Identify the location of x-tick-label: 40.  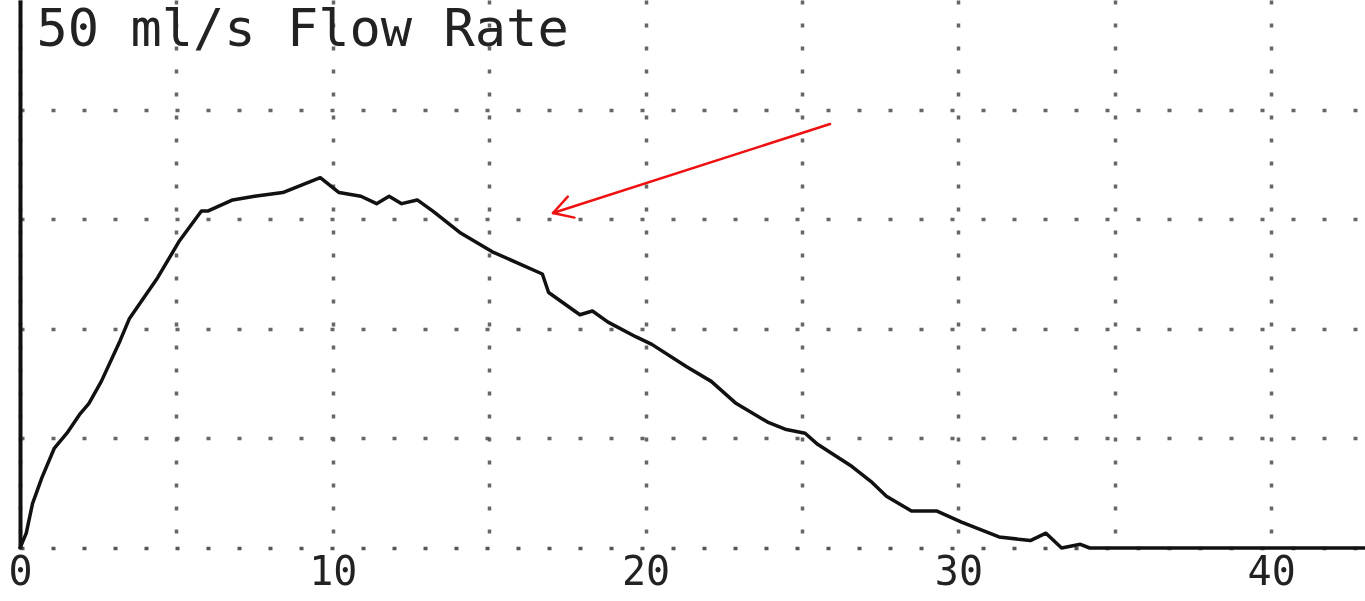
(1271, 570).